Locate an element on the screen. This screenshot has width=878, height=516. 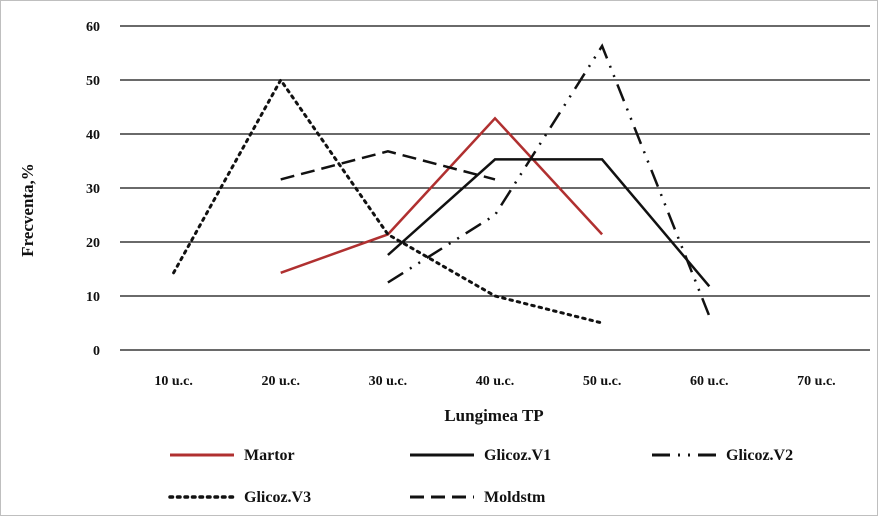
x-tick-label: 60 u.c. is located at coordinates (709, 381).